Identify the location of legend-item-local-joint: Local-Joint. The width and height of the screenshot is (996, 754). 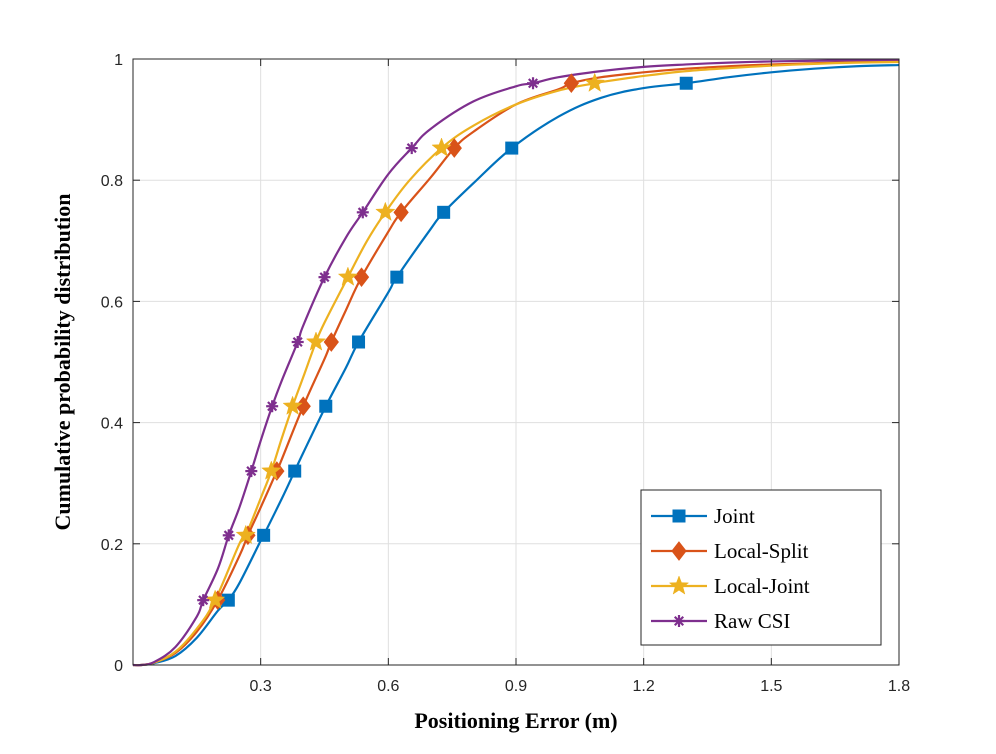
(730, 586).